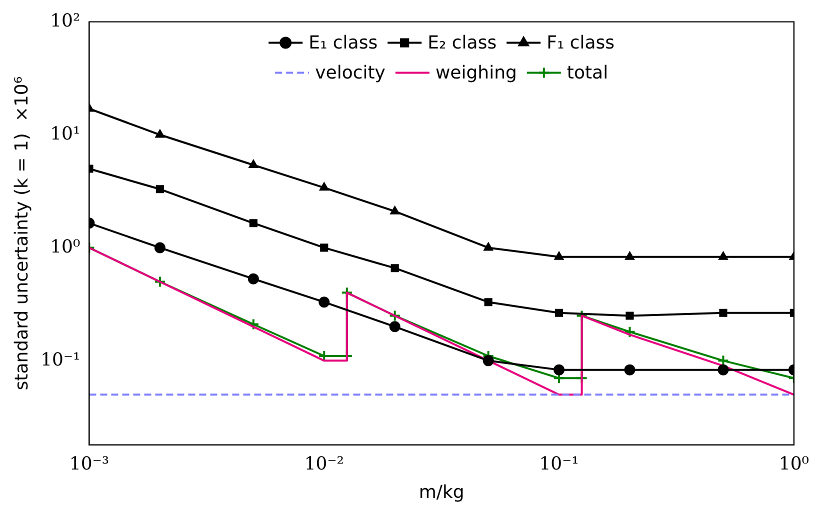 The image size is (820, 517). I want to click on y-axis-title: standard uncertainty (k = 1) ×10⁶, so click(21, 233).